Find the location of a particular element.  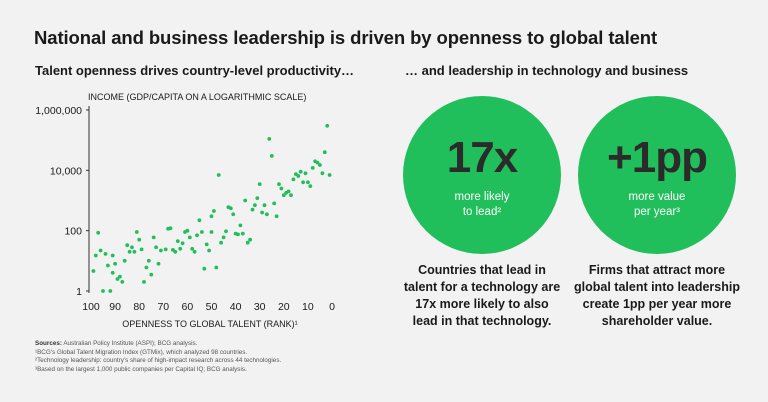

y-tick-label: 10,000 is located at coordinates (66, 171).